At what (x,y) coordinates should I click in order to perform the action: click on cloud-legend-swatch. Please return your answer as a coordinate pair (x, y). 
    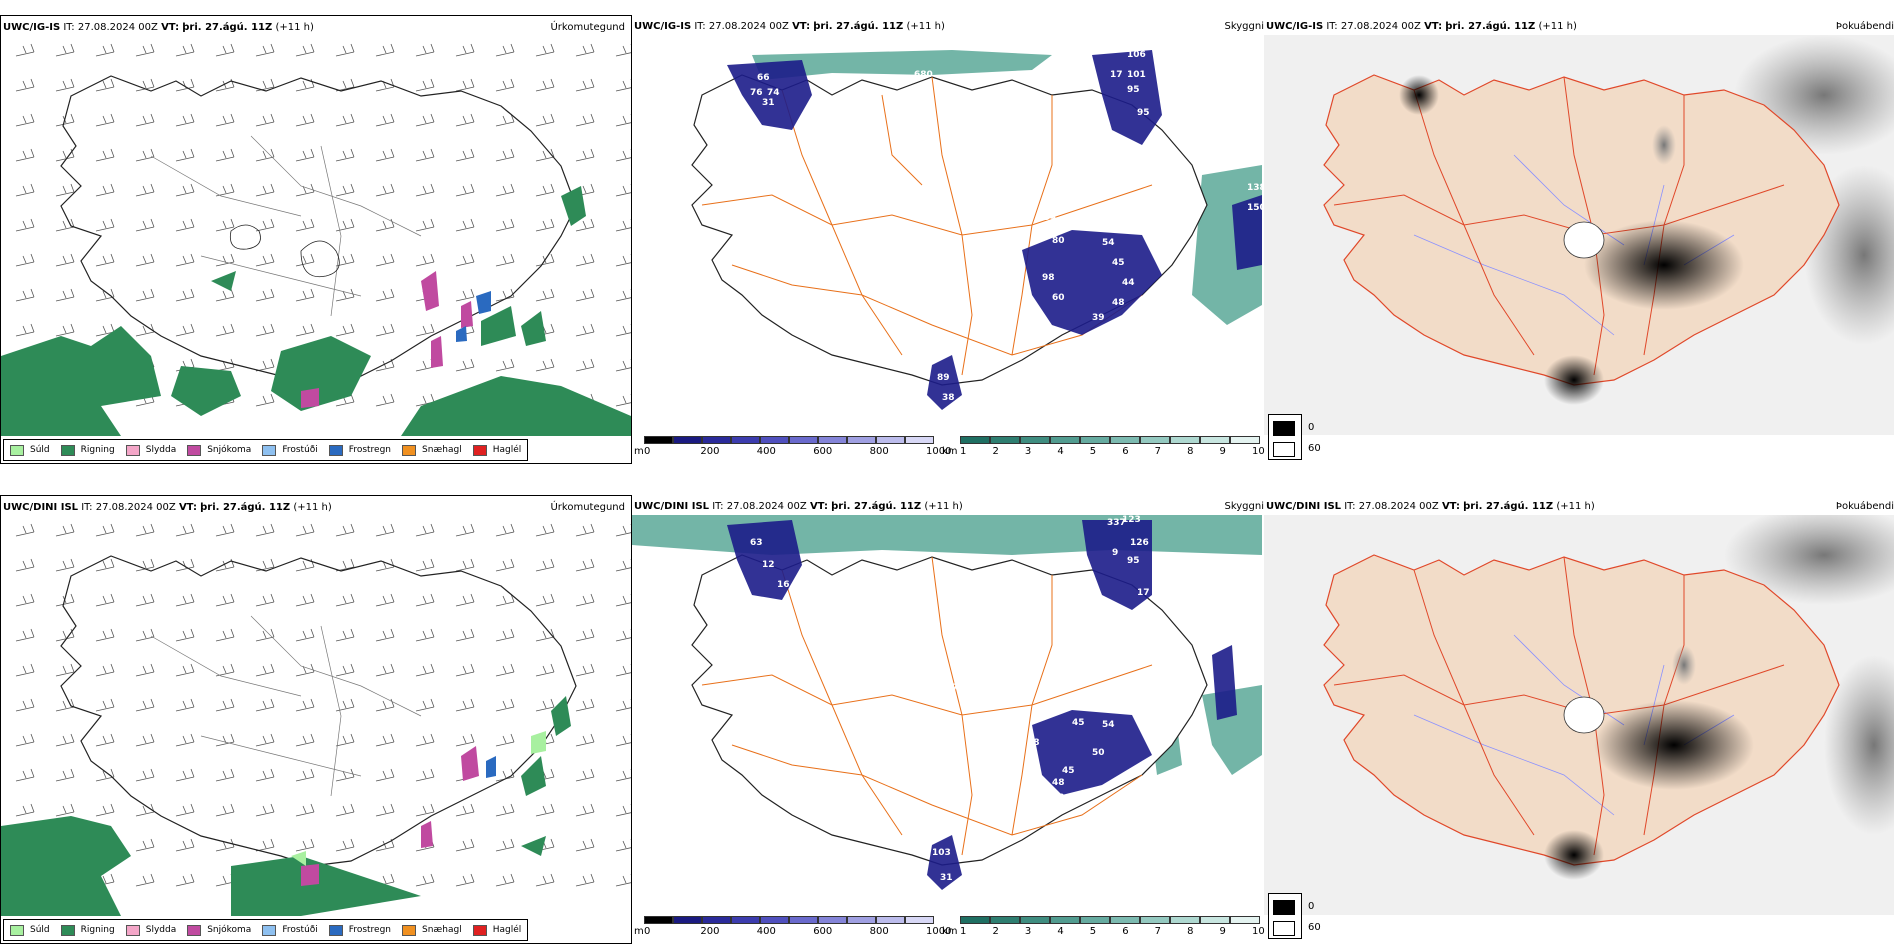
    Looking at the image, I should click on (1284, 907).